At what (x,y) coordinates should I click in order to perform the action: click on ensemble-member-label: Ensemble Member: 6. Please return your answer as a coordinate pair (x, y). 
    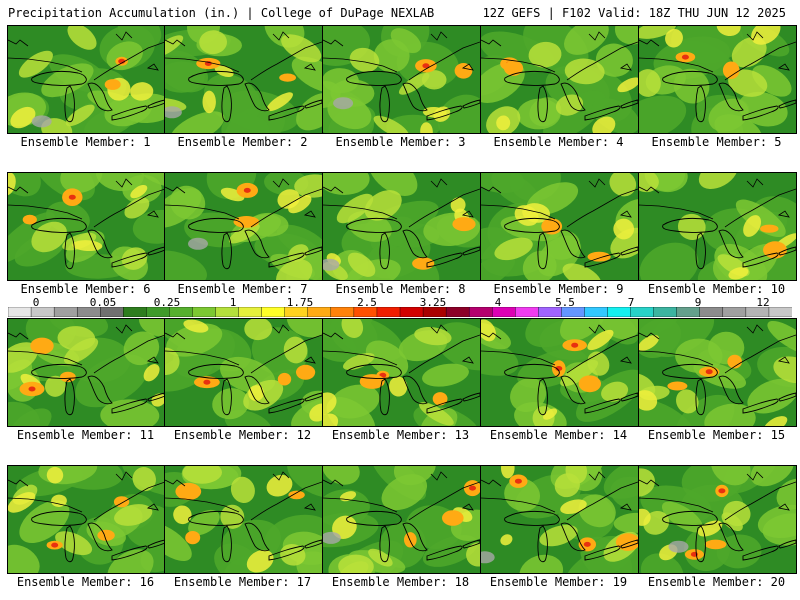
    Looking at the image, I should click on (85, 289).